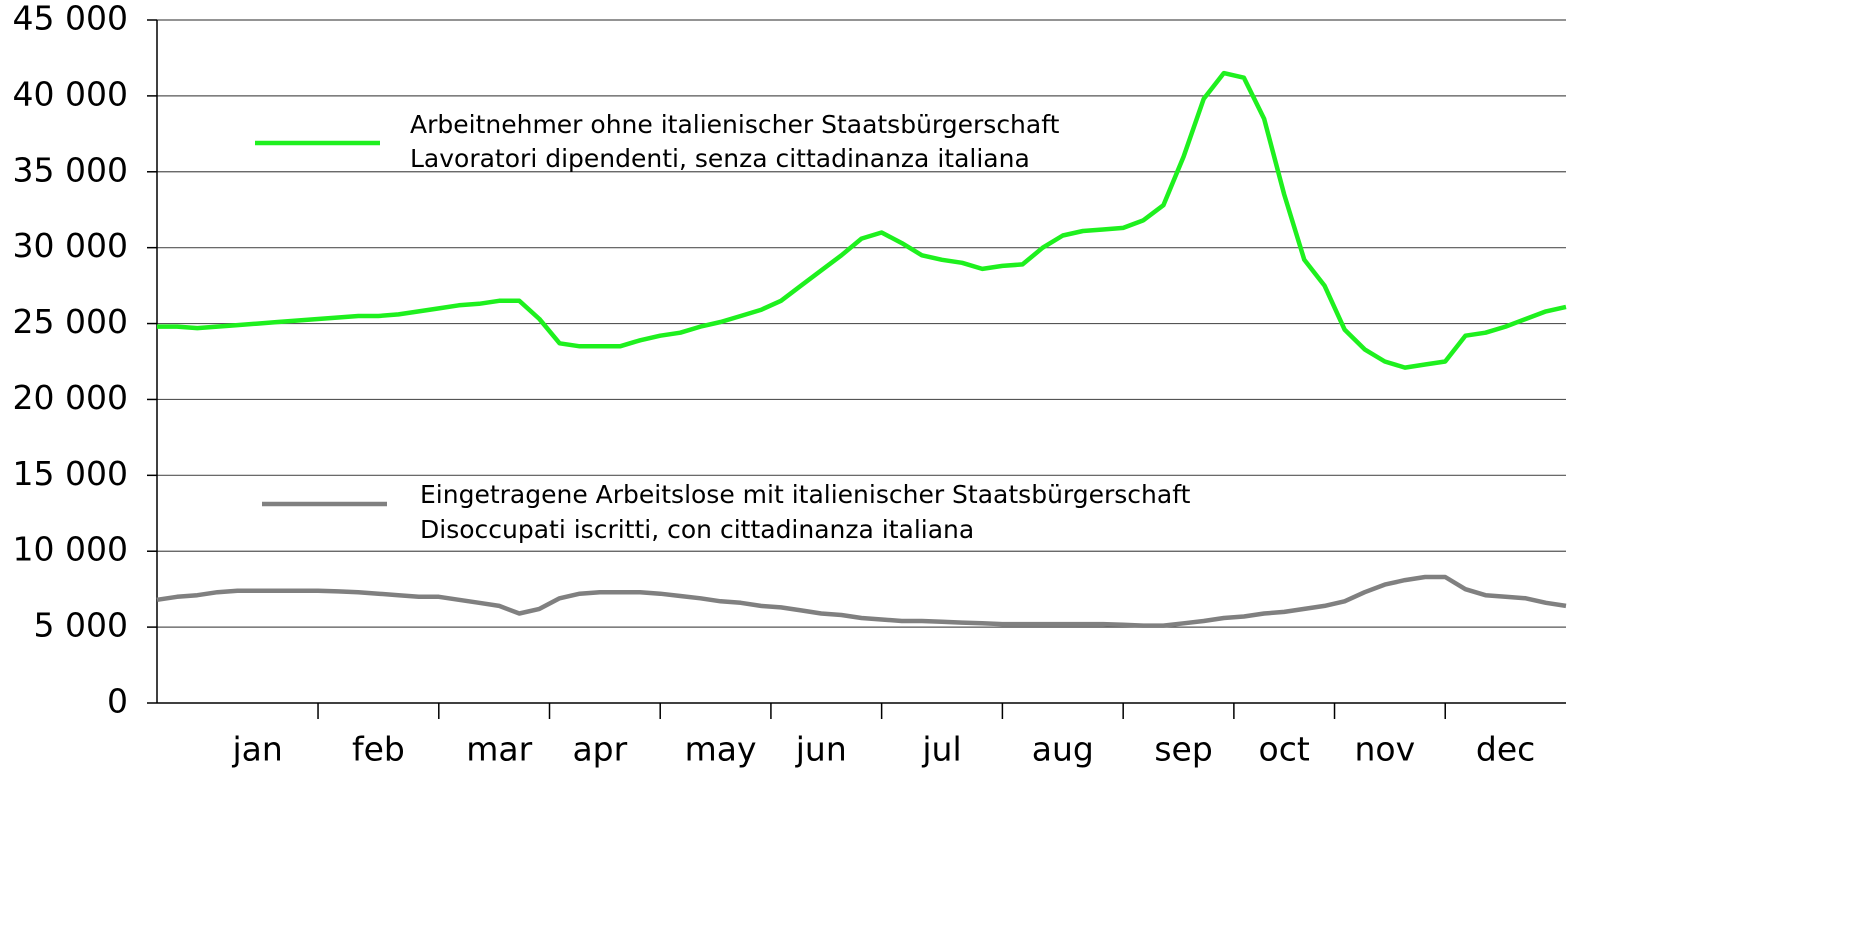 This screenshot has height=925, width=1876. What do you see at coordinates (721, 749) in the screenshot?
I see `x-tick-label: may` at bounding box center [721, 749].